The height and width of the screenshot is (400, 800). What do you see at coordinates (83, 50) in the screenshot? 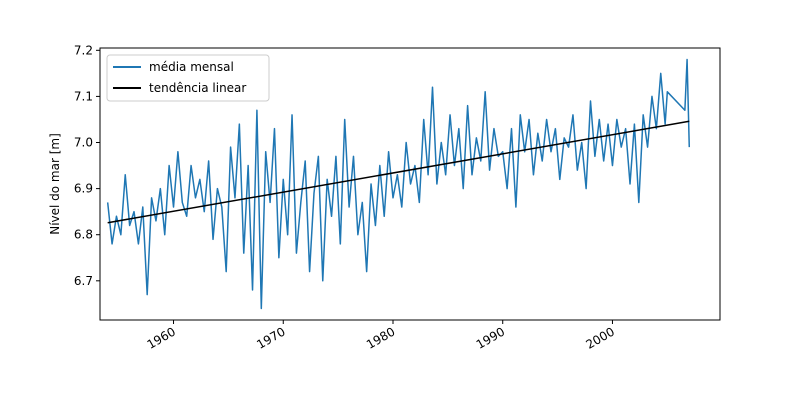
I see `y-tick-label-7-2: 7.2` at bounding box center [83, 50].